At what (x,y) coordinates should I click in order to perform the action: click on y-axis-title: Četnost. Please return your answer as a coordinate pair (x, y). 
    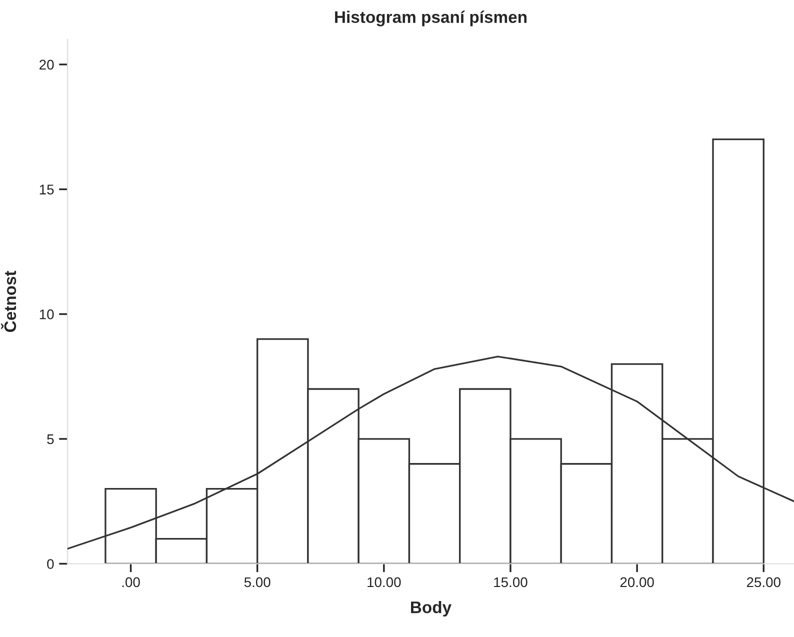
    Looking at the image, I should click on (8, 301).